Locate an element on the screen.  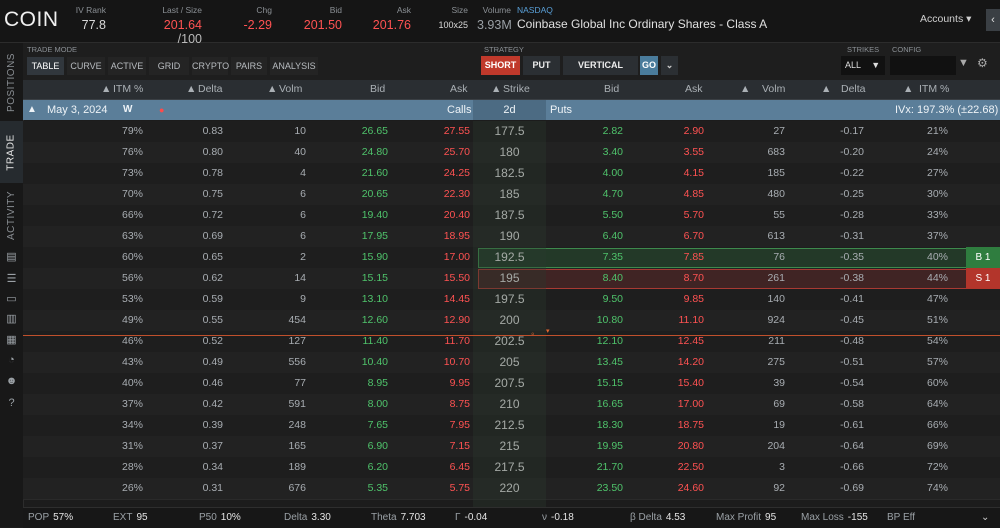
vertical-button: VERTICAL is located at coordinates (600, 65).